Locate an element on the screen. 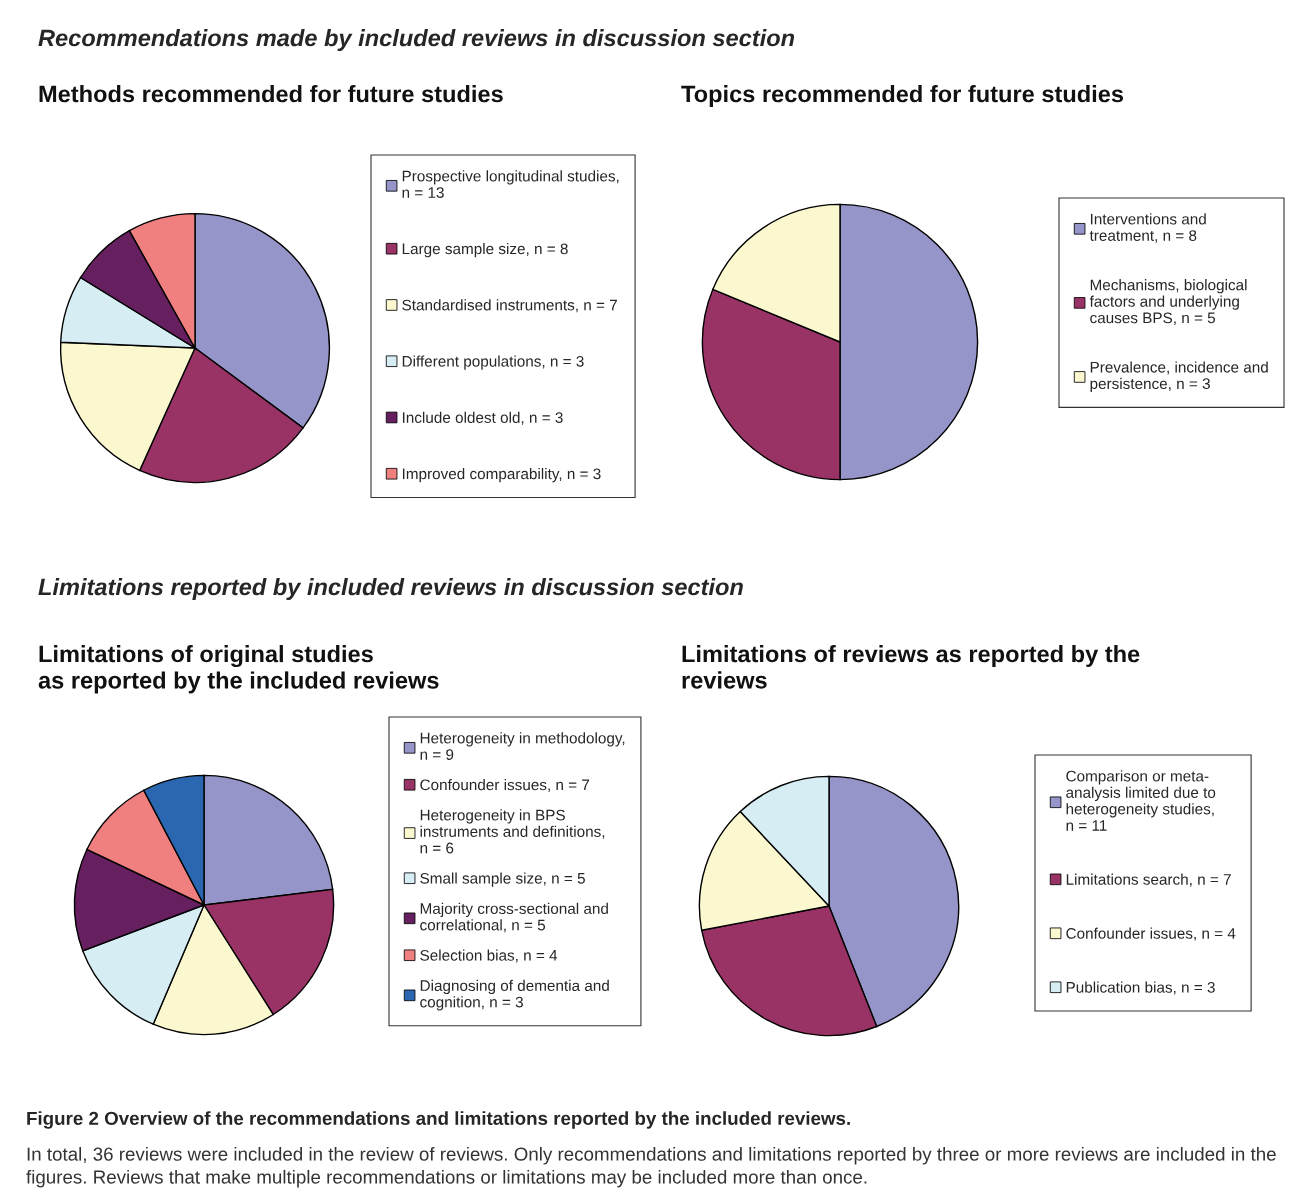 This screenshot has width=1290, height=1189. caption: Figure 2 Overview of the recommendations and limitations reported by the included reviews. is located at coordinates (438, 1120).